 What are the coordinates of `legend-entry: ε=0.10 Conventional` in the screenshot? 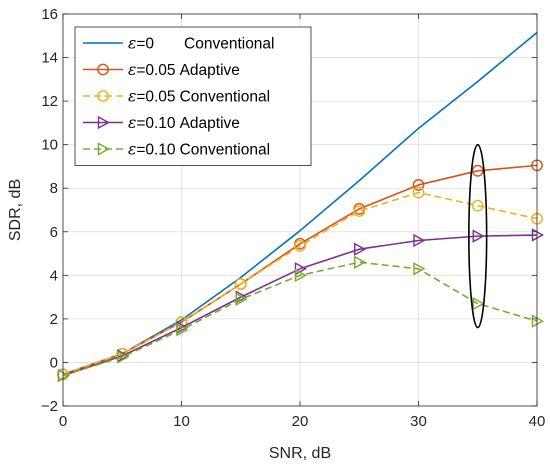 It's located at (176, 150).